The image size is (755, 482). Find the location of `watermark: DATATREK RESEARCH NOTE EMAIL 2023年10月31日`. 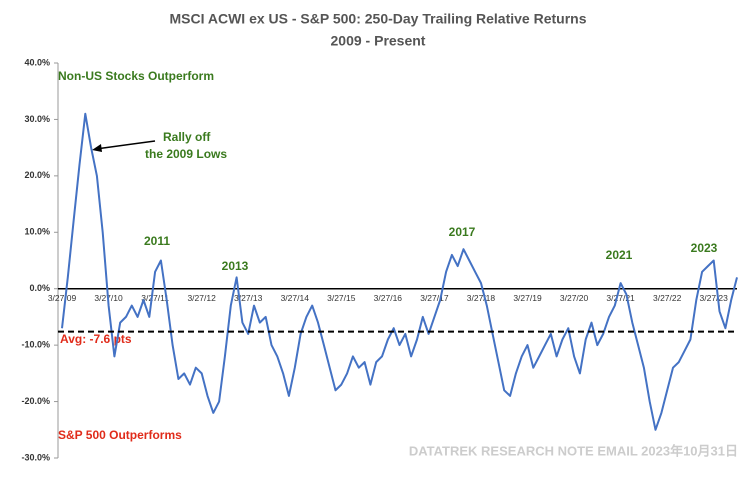

watermark: DATATREK RESEARCH NOTE EMAIL 2023年10月31日 is located at coordinates (573, 450).